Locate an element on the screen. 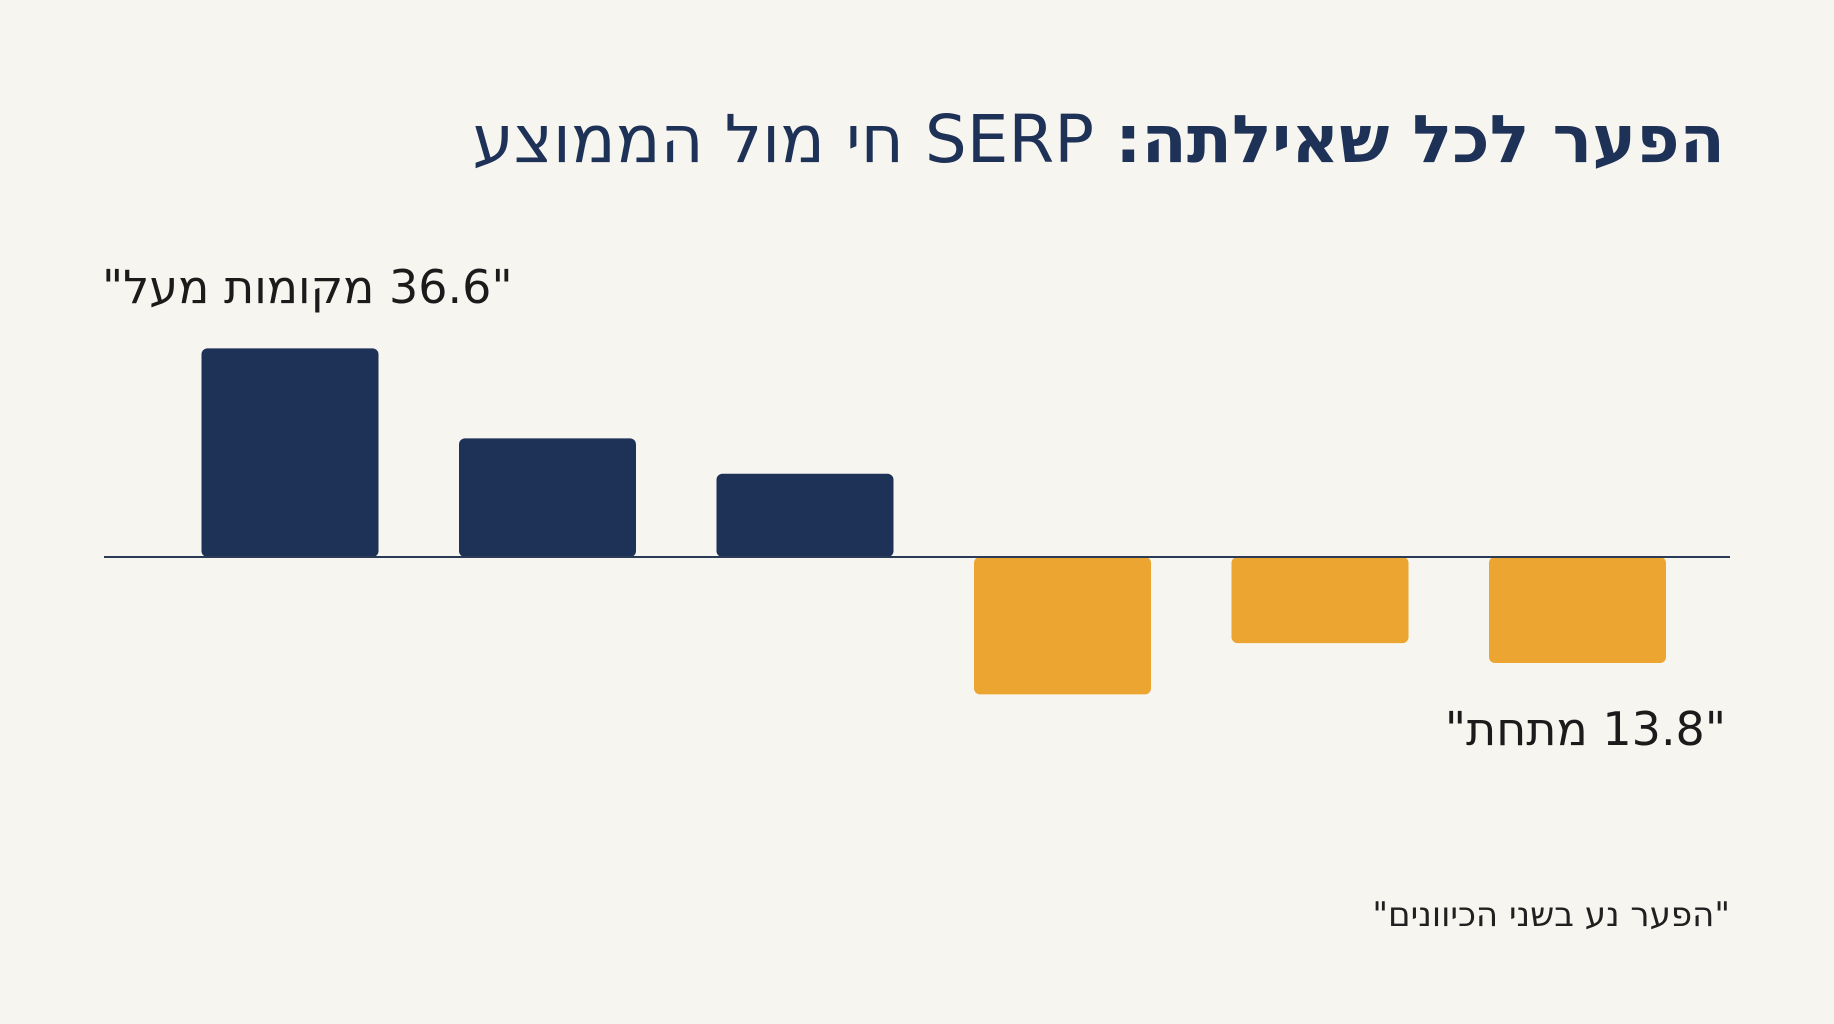 This screenshot has width=1834, height=1024. chart-title: הפער לכל שאילתה: SERP חי מול הממוצע is located at coordinates (975, 140).